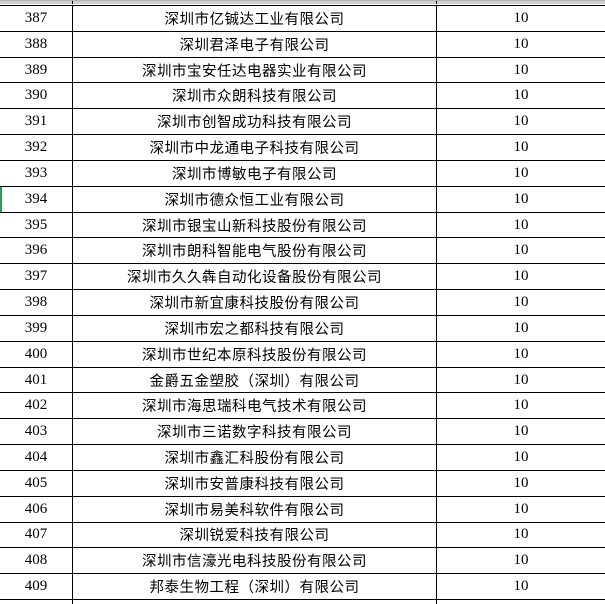 This screenshot has height=604, width=605. I want to click on company-name-cell: 深圳市久久犇自动化设备股份有限公司, so click(255, 277).